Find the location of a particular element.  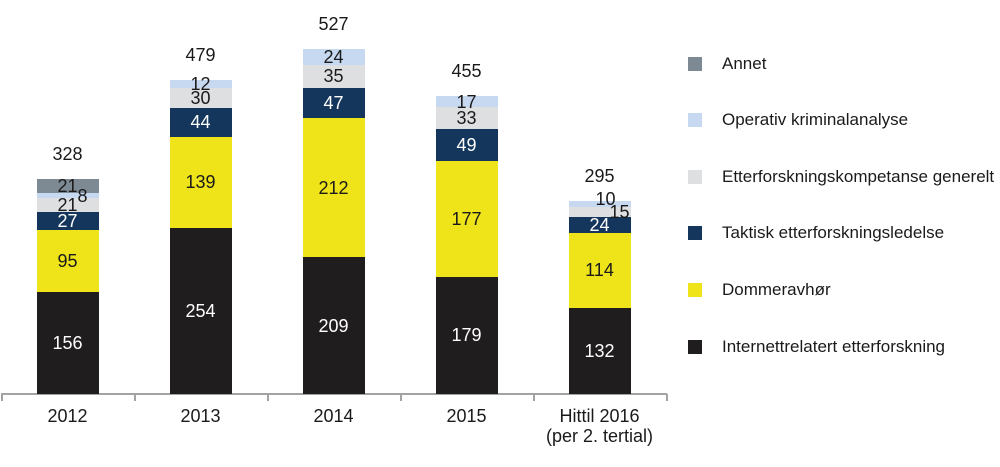

segment-label: 35 is located at coordinates (333, 76).